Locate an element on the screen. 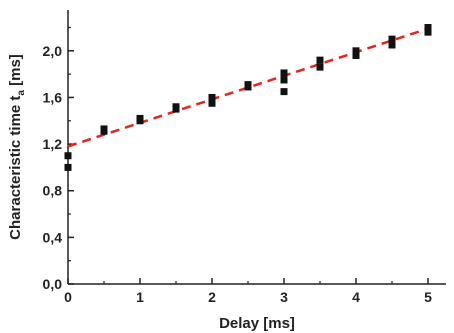 The image size is (454, 333). x-tick-label: 4 is located at coordinates (356, 297).